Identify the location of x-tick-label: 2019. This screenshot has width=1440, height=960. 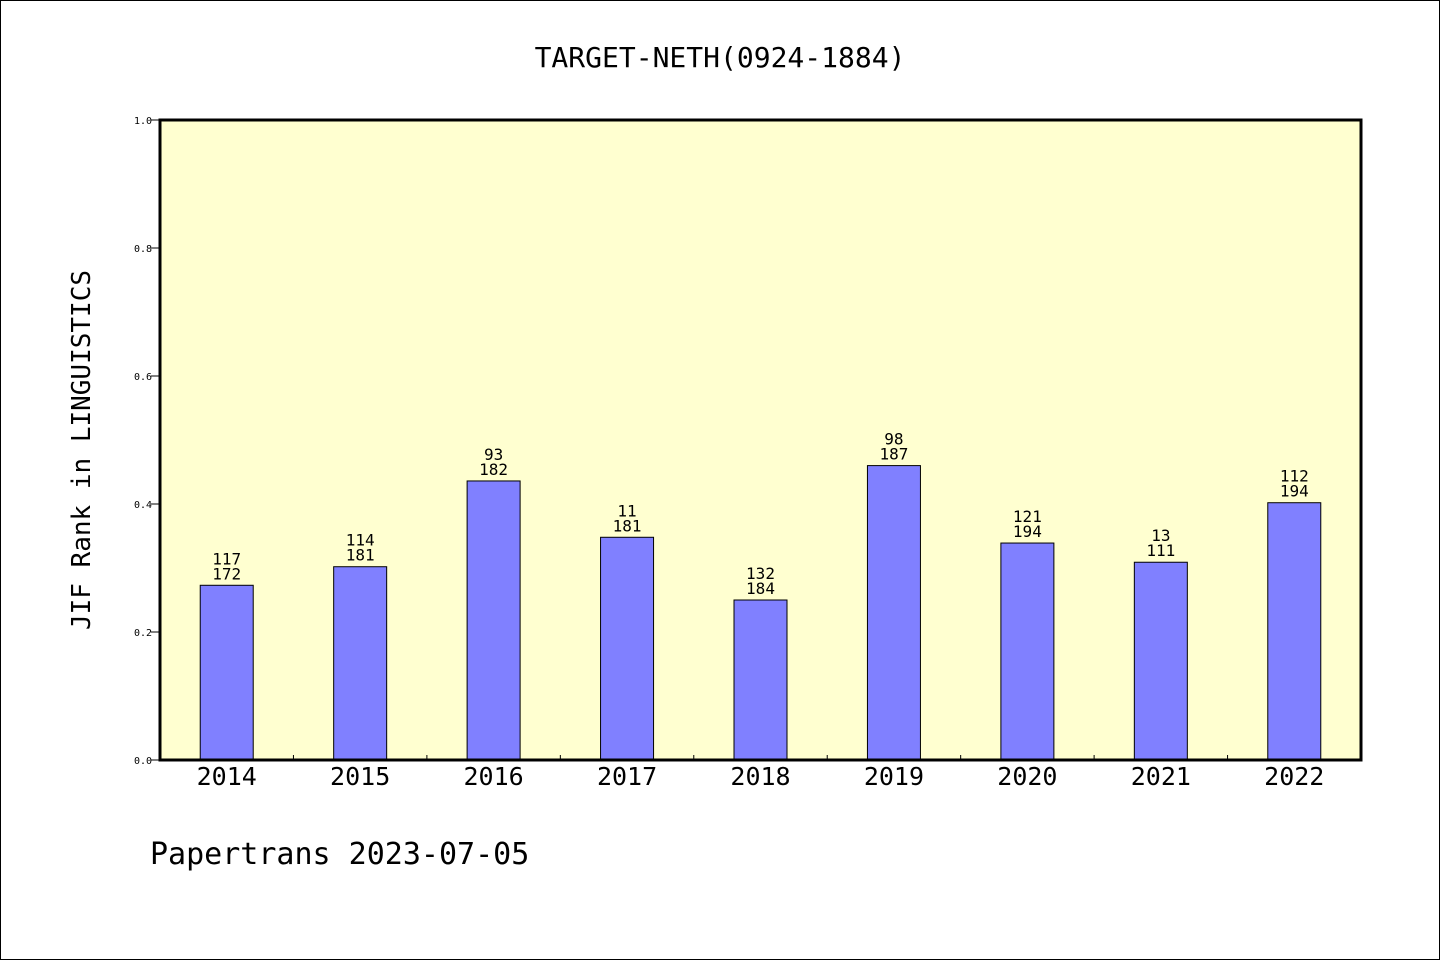
(894, 776).